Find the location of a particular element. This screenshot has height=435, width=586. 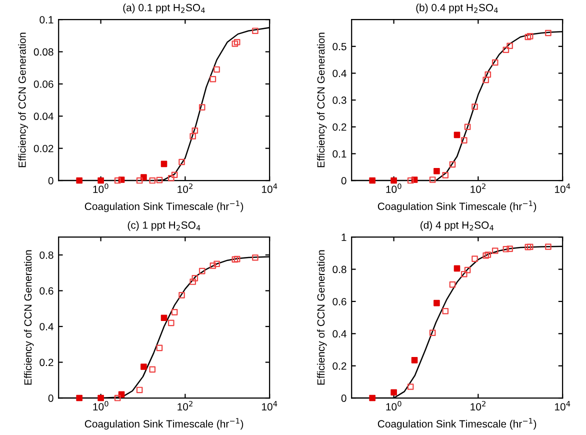

chart-title: (a) 0.1 ppt H$_{2}$SO$_{4}$ is located at coordinates (164, 9).